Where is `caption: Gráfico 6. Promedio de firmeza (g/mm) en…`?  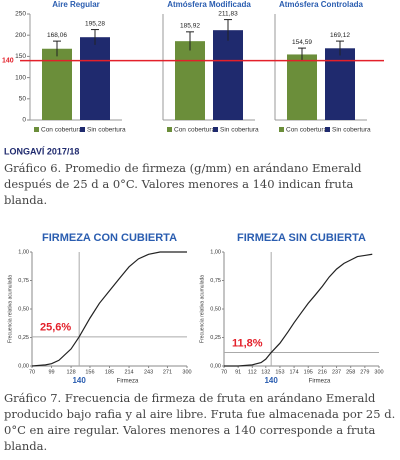
caption: Gráfico 6. Promedio de firmeza (g/mm) en… is located at coordinates (183, 184).